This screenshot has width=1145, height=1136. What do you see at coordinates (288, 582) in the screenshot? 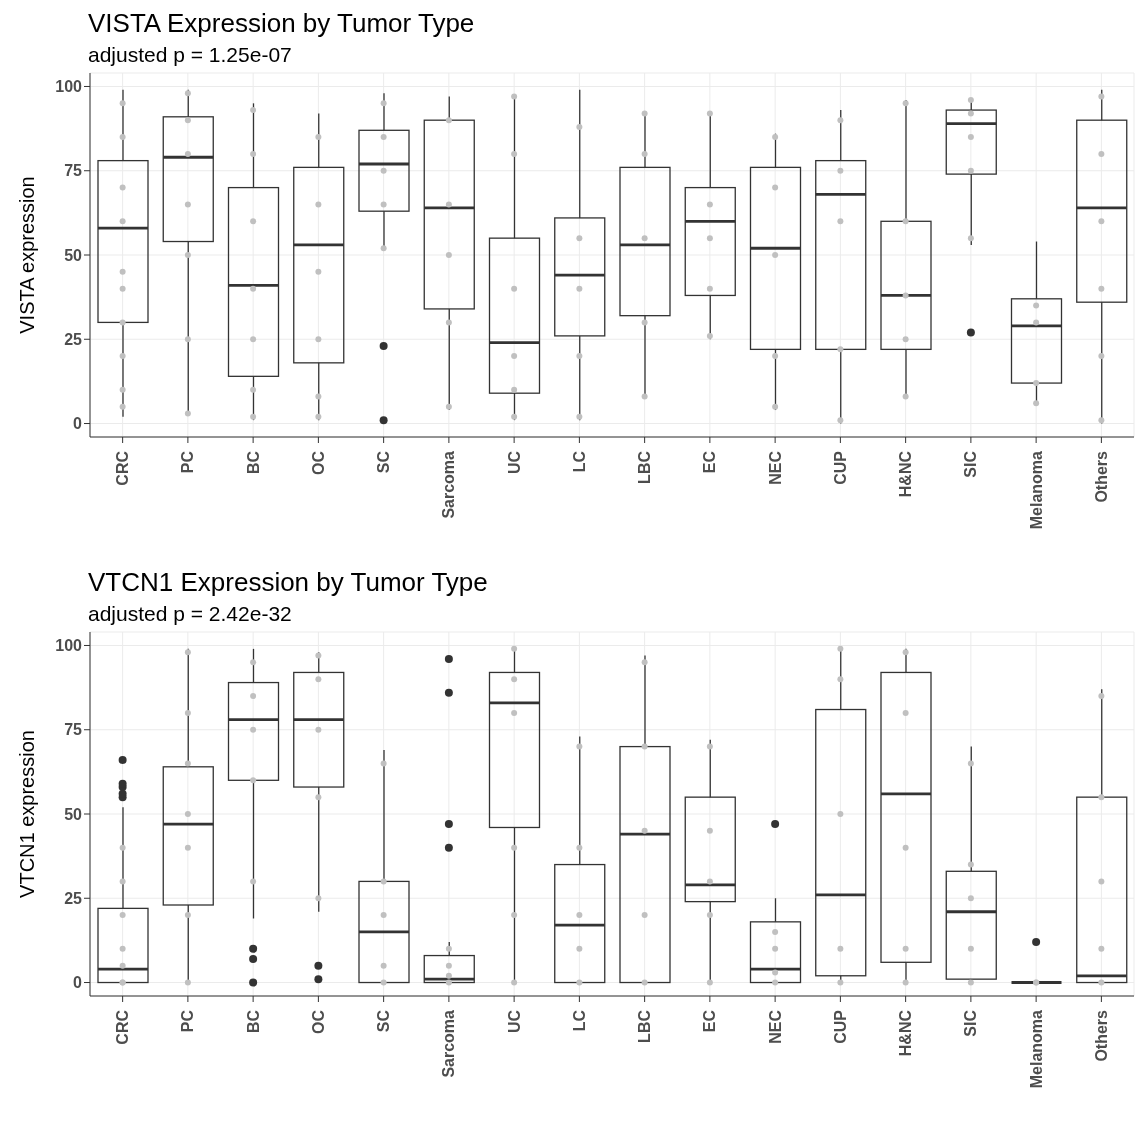
I see `chart-title: VTCN1 Expression by Tumor Type` at bounding box center [288, 582].